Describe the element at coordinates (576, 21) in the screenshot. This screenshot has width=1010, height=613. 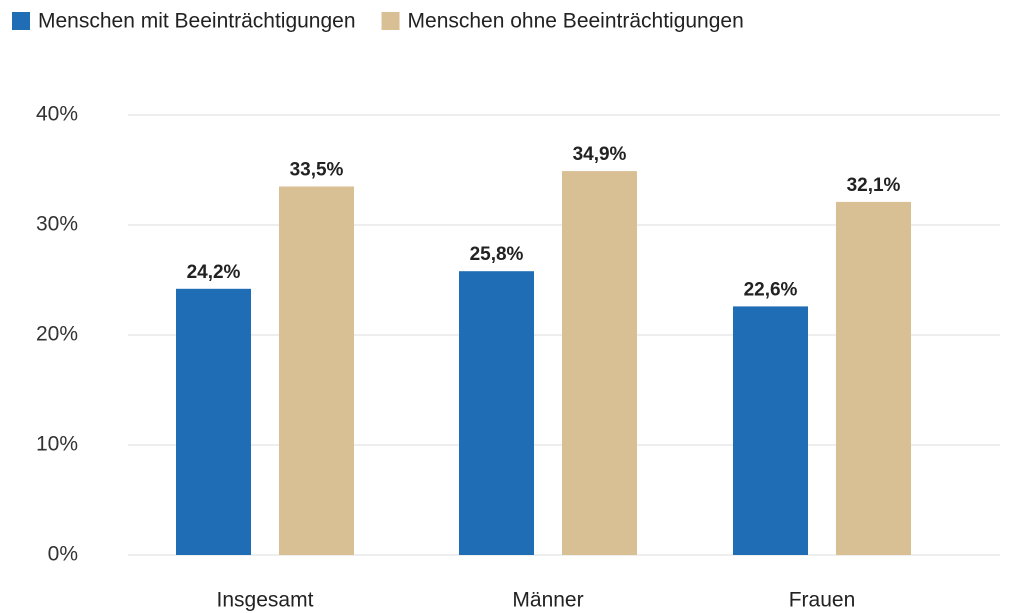
I see `legend-label: Menschen ohne Beeinträchtigungen` at that location.